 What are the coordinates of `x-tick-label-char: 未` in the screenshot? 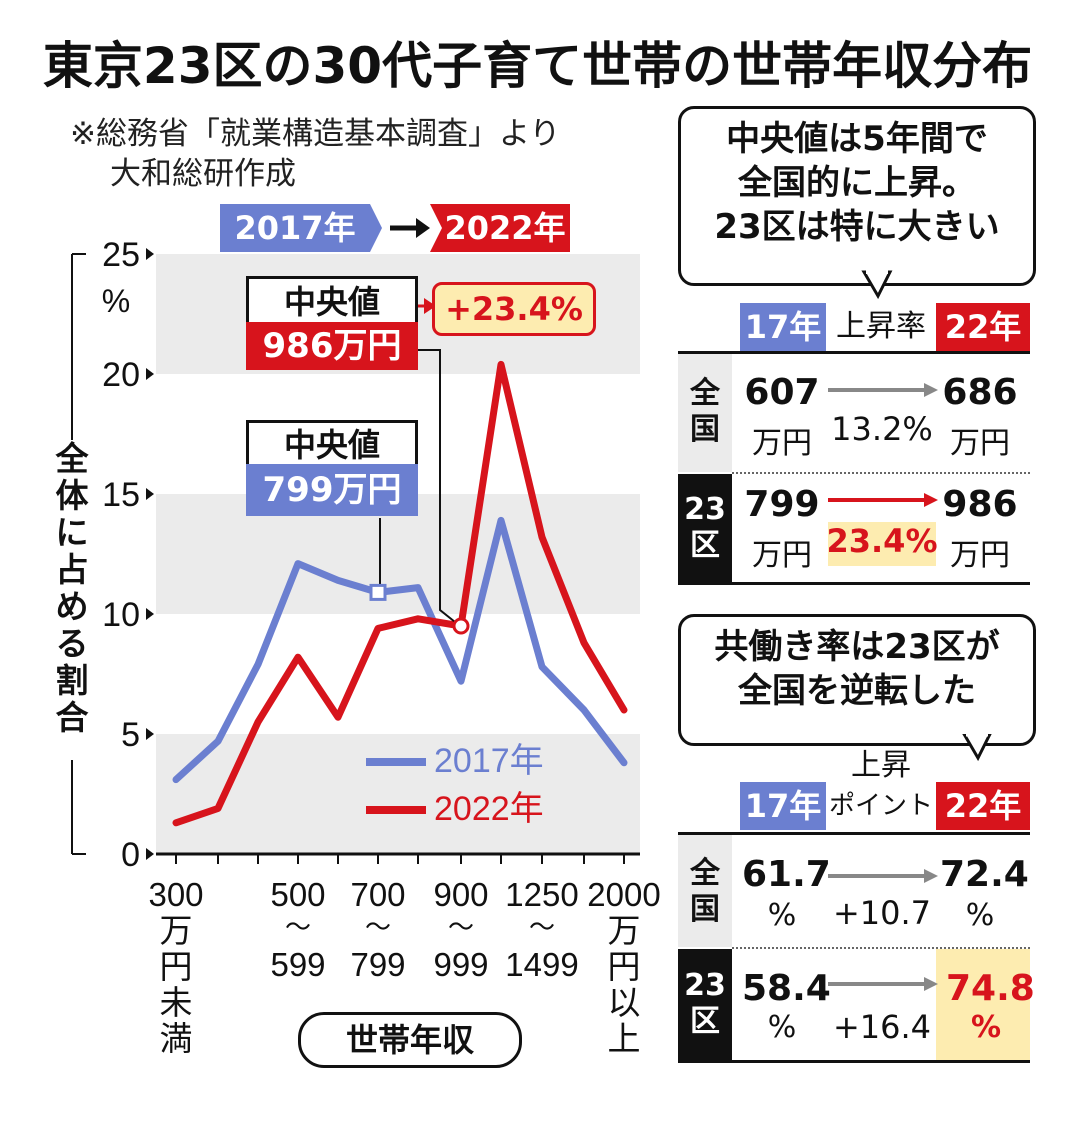 It's located at (176, 1002).